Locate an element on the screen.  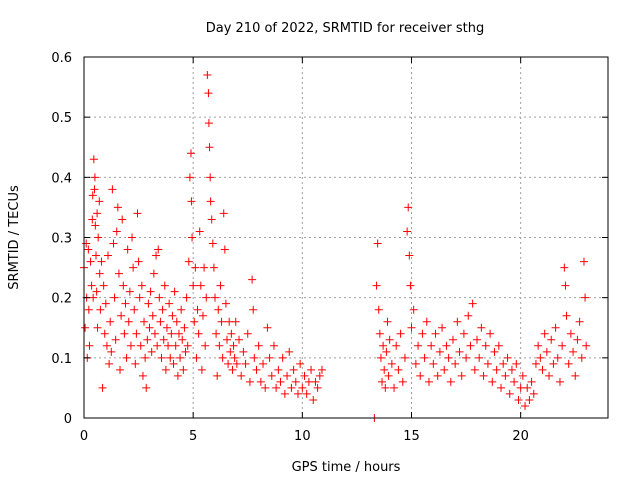
x-axis-label: GPS time / hours is located at coordinates (346, 467).